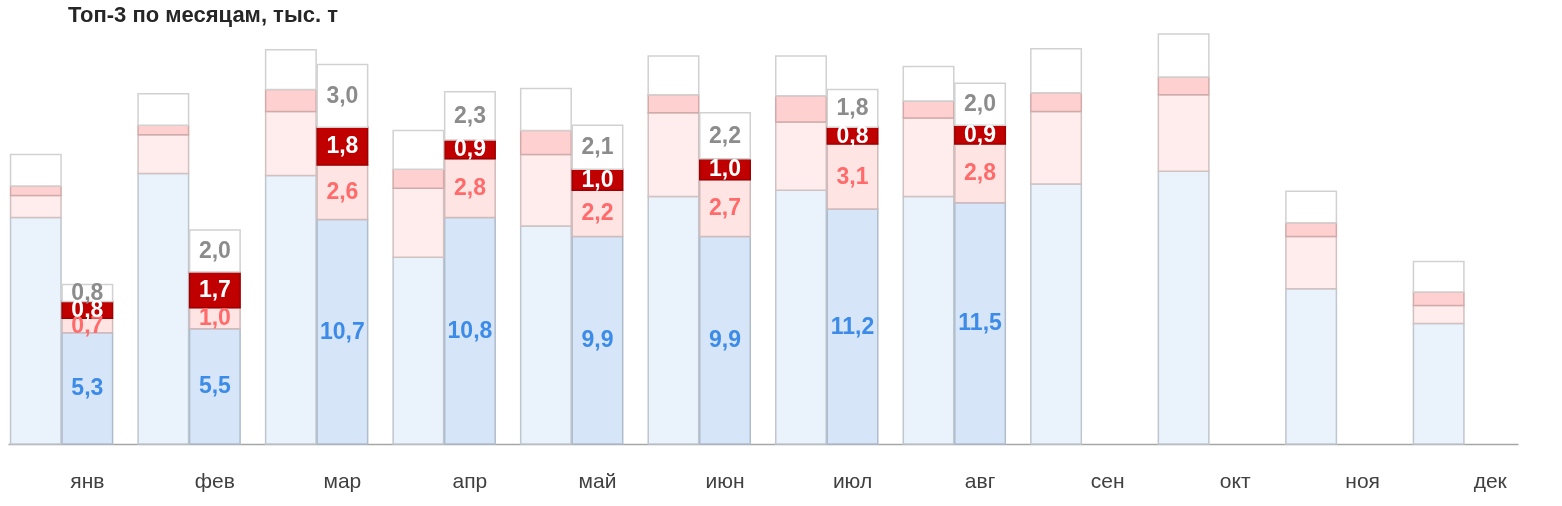 The width and height of the screenshot is (1562, 506). I want to click on x-tick-label: мар, so click(342, 480).